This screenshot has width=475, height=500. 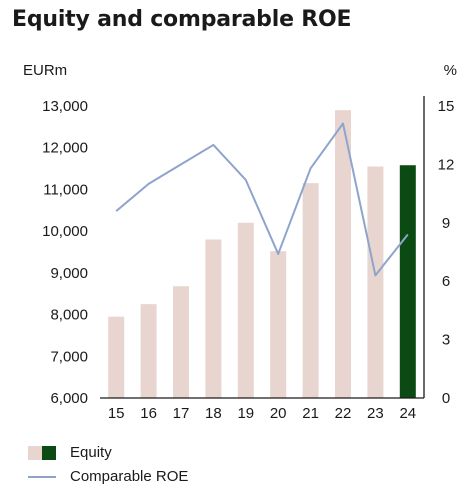 What do you see at coordinates (69, 315) in the screenshot?
I see `left-tick-label: 8,000` at bounding box center [69, 315].